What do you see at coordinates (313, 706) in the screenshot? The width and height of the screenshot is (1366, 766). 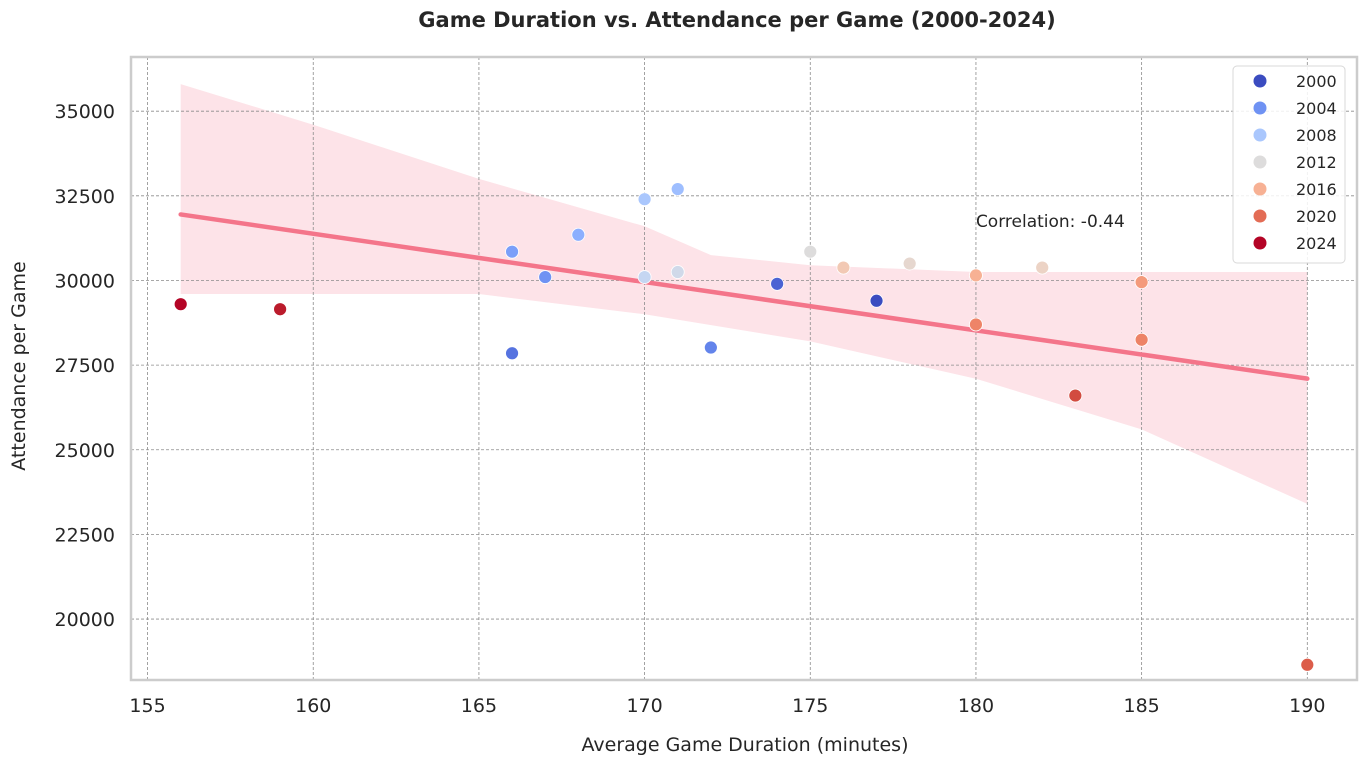 I see `x-tick-label: 160` at bounding box center [313, 706].